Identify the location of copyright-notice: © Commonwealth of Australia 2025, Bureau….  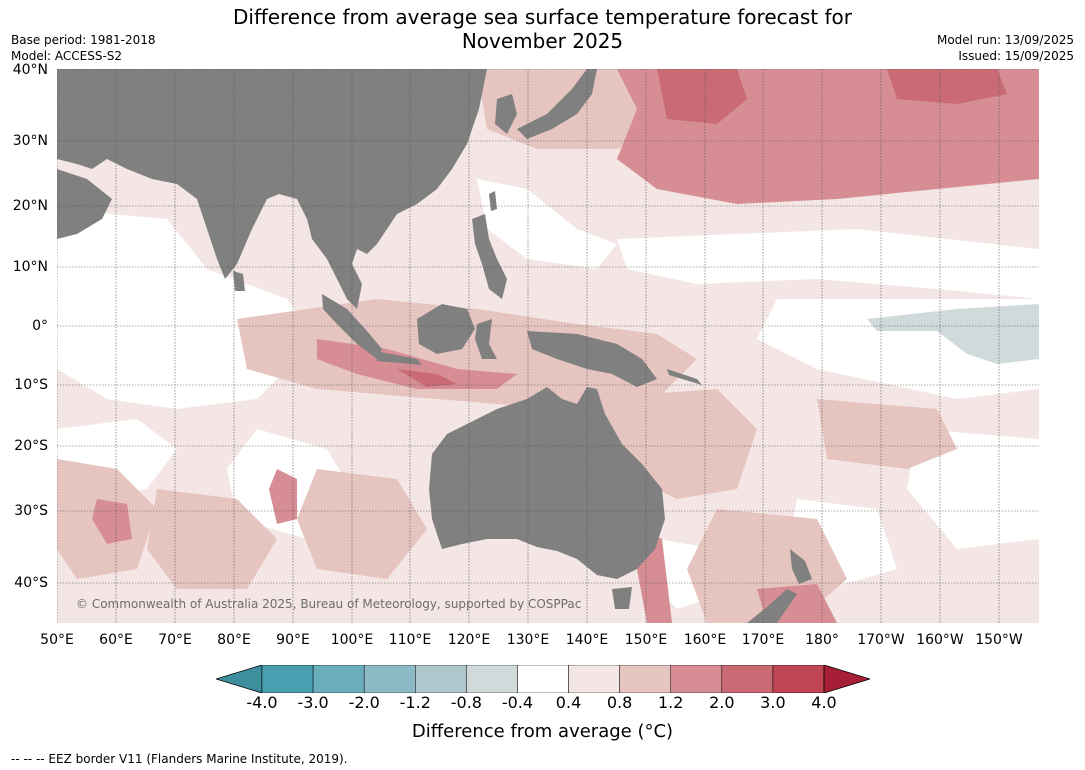
(329, 604).